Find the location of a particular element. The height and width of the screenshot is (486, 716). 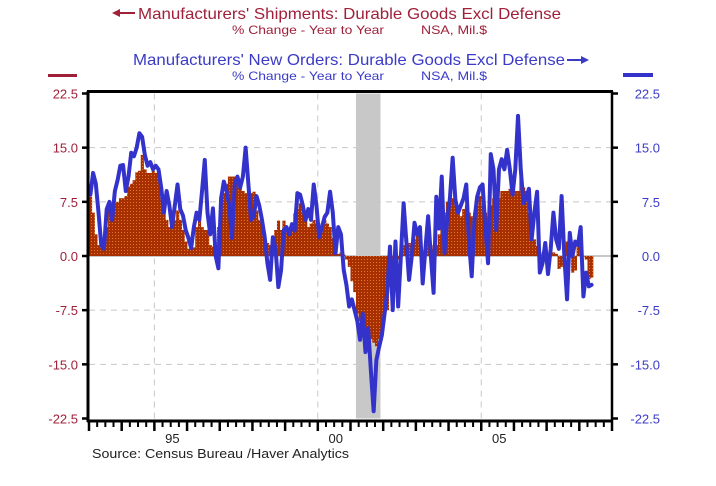

orders-units: NSA, Mil.$ is located at coordinates (454, 76).